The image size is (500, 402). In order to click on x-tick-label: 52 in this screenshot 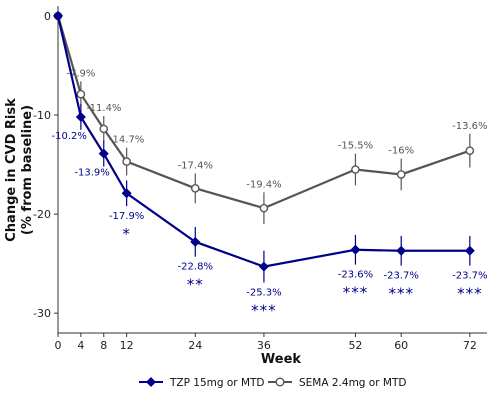, I will do `click(355, 345)`.